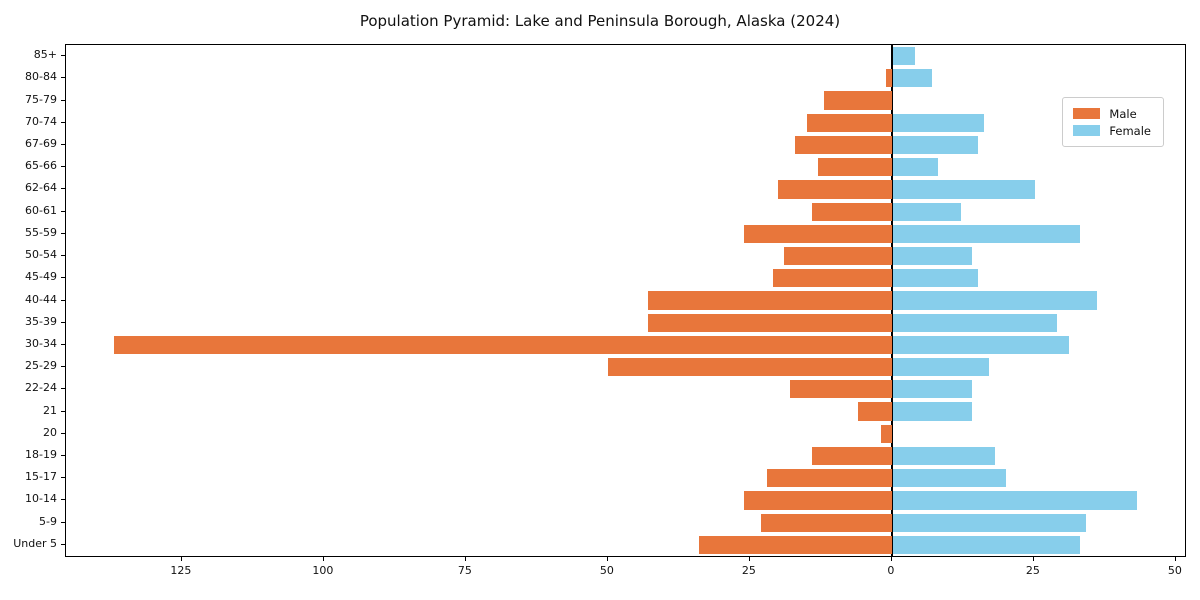 Image resolution: width=1200 pixels, height=600 pixels. I want to click on legend-label-male: Male, so click(1123, 113).